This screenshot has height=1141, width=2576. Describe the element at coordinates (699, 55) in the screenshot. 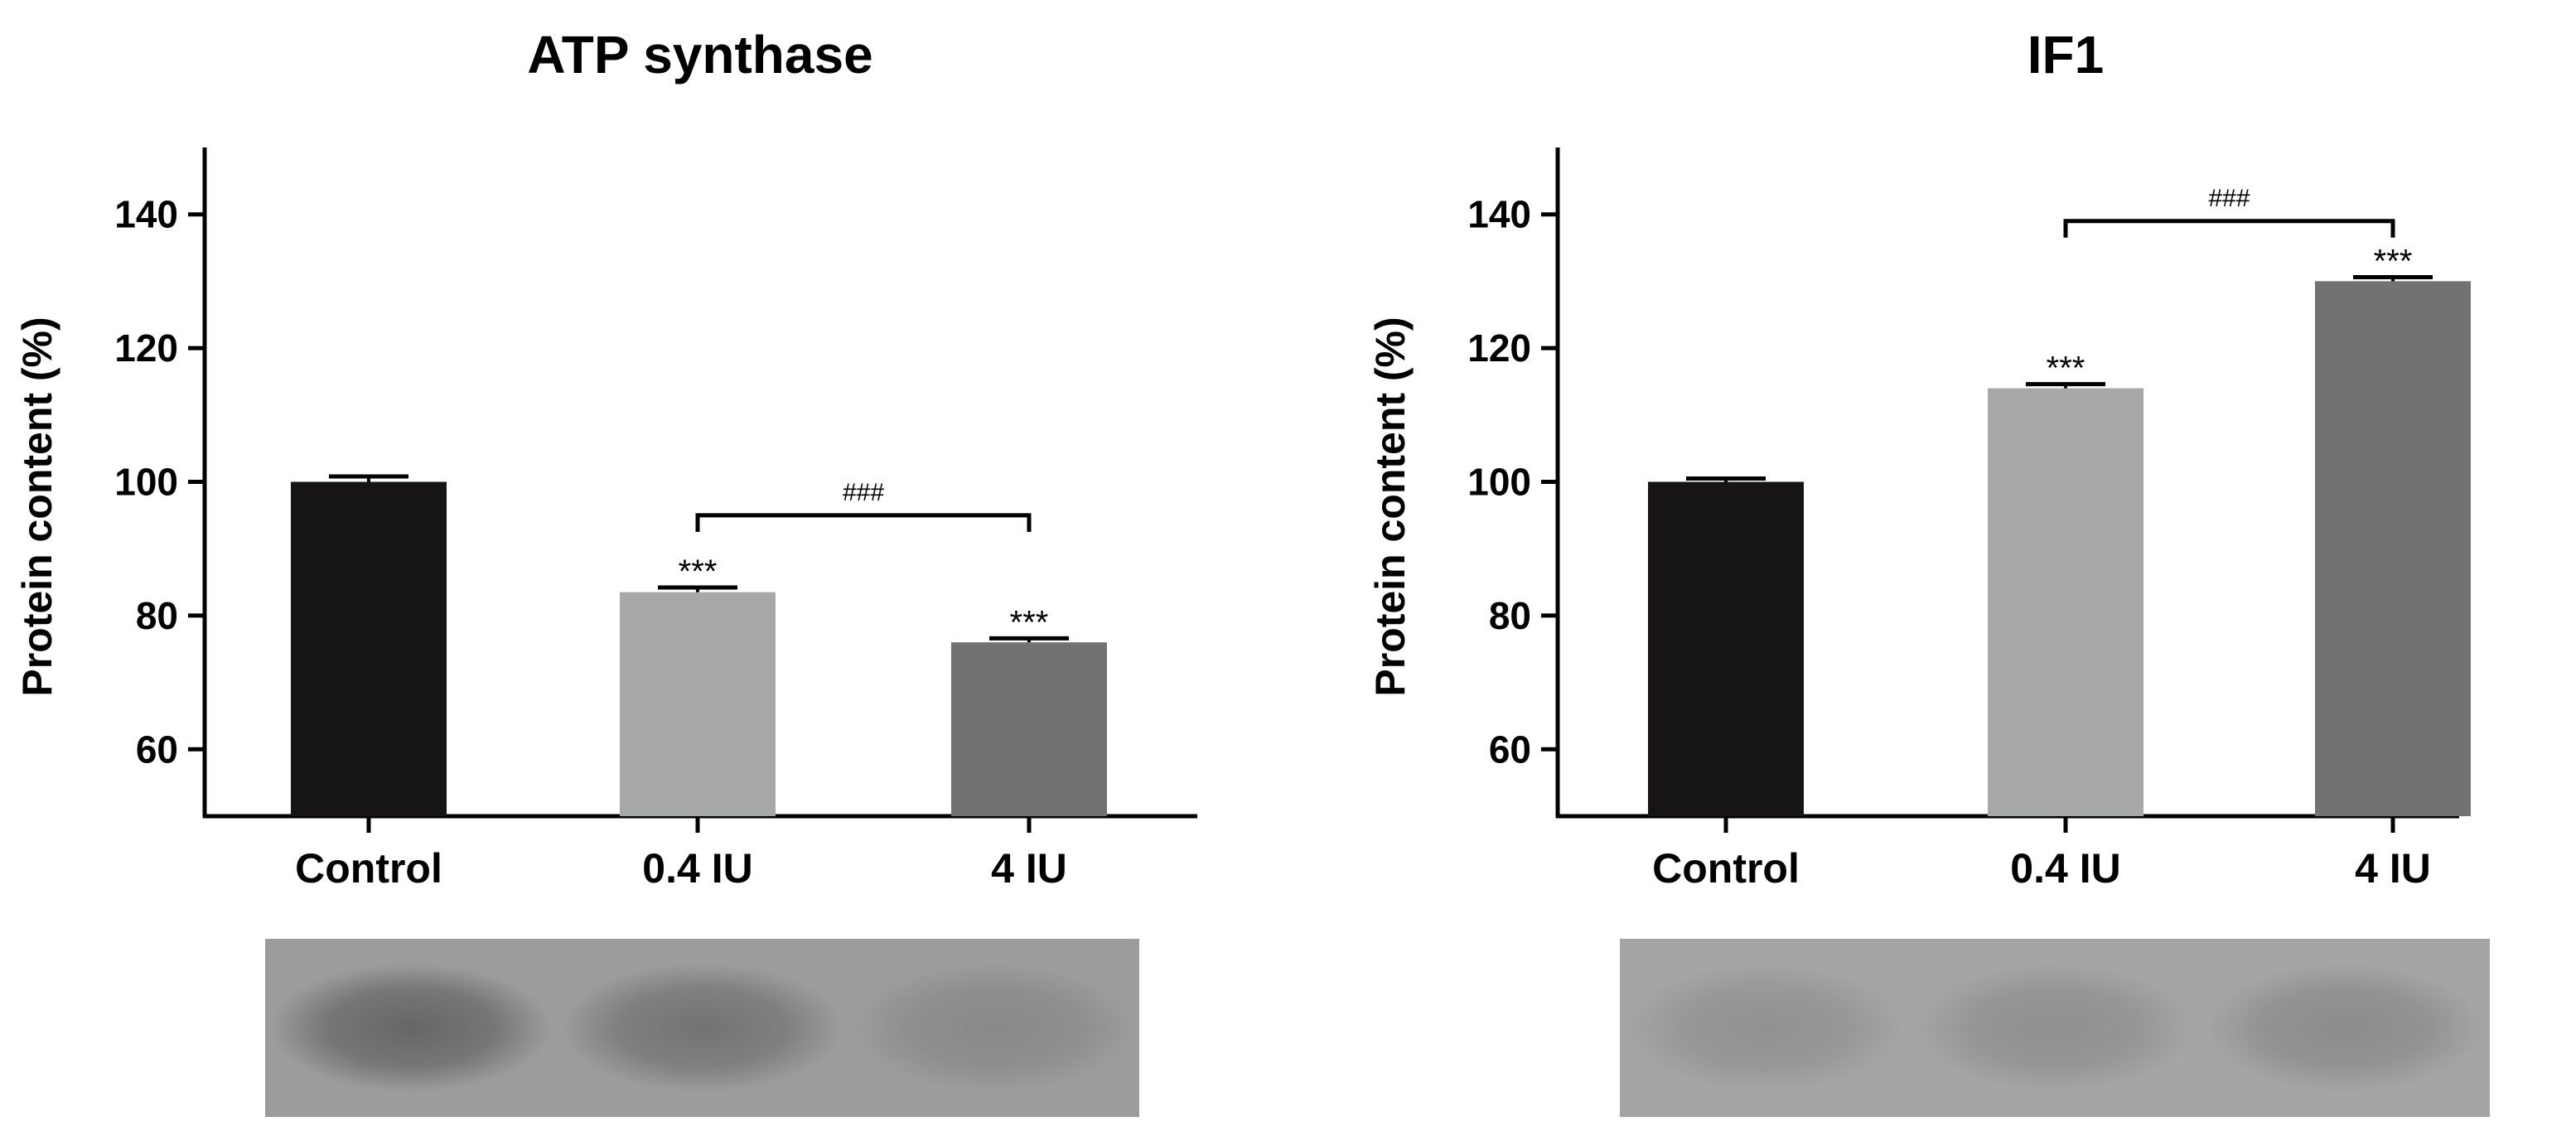

I see `chart-title: ATP synthase` at that location.